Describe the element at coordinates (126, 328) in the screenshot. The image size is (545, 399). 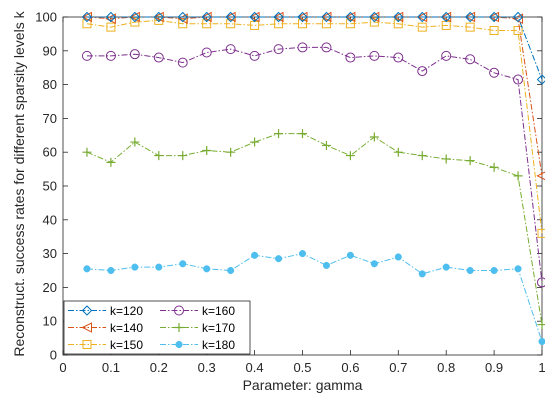
I see `legend-label: k=140` at that location.